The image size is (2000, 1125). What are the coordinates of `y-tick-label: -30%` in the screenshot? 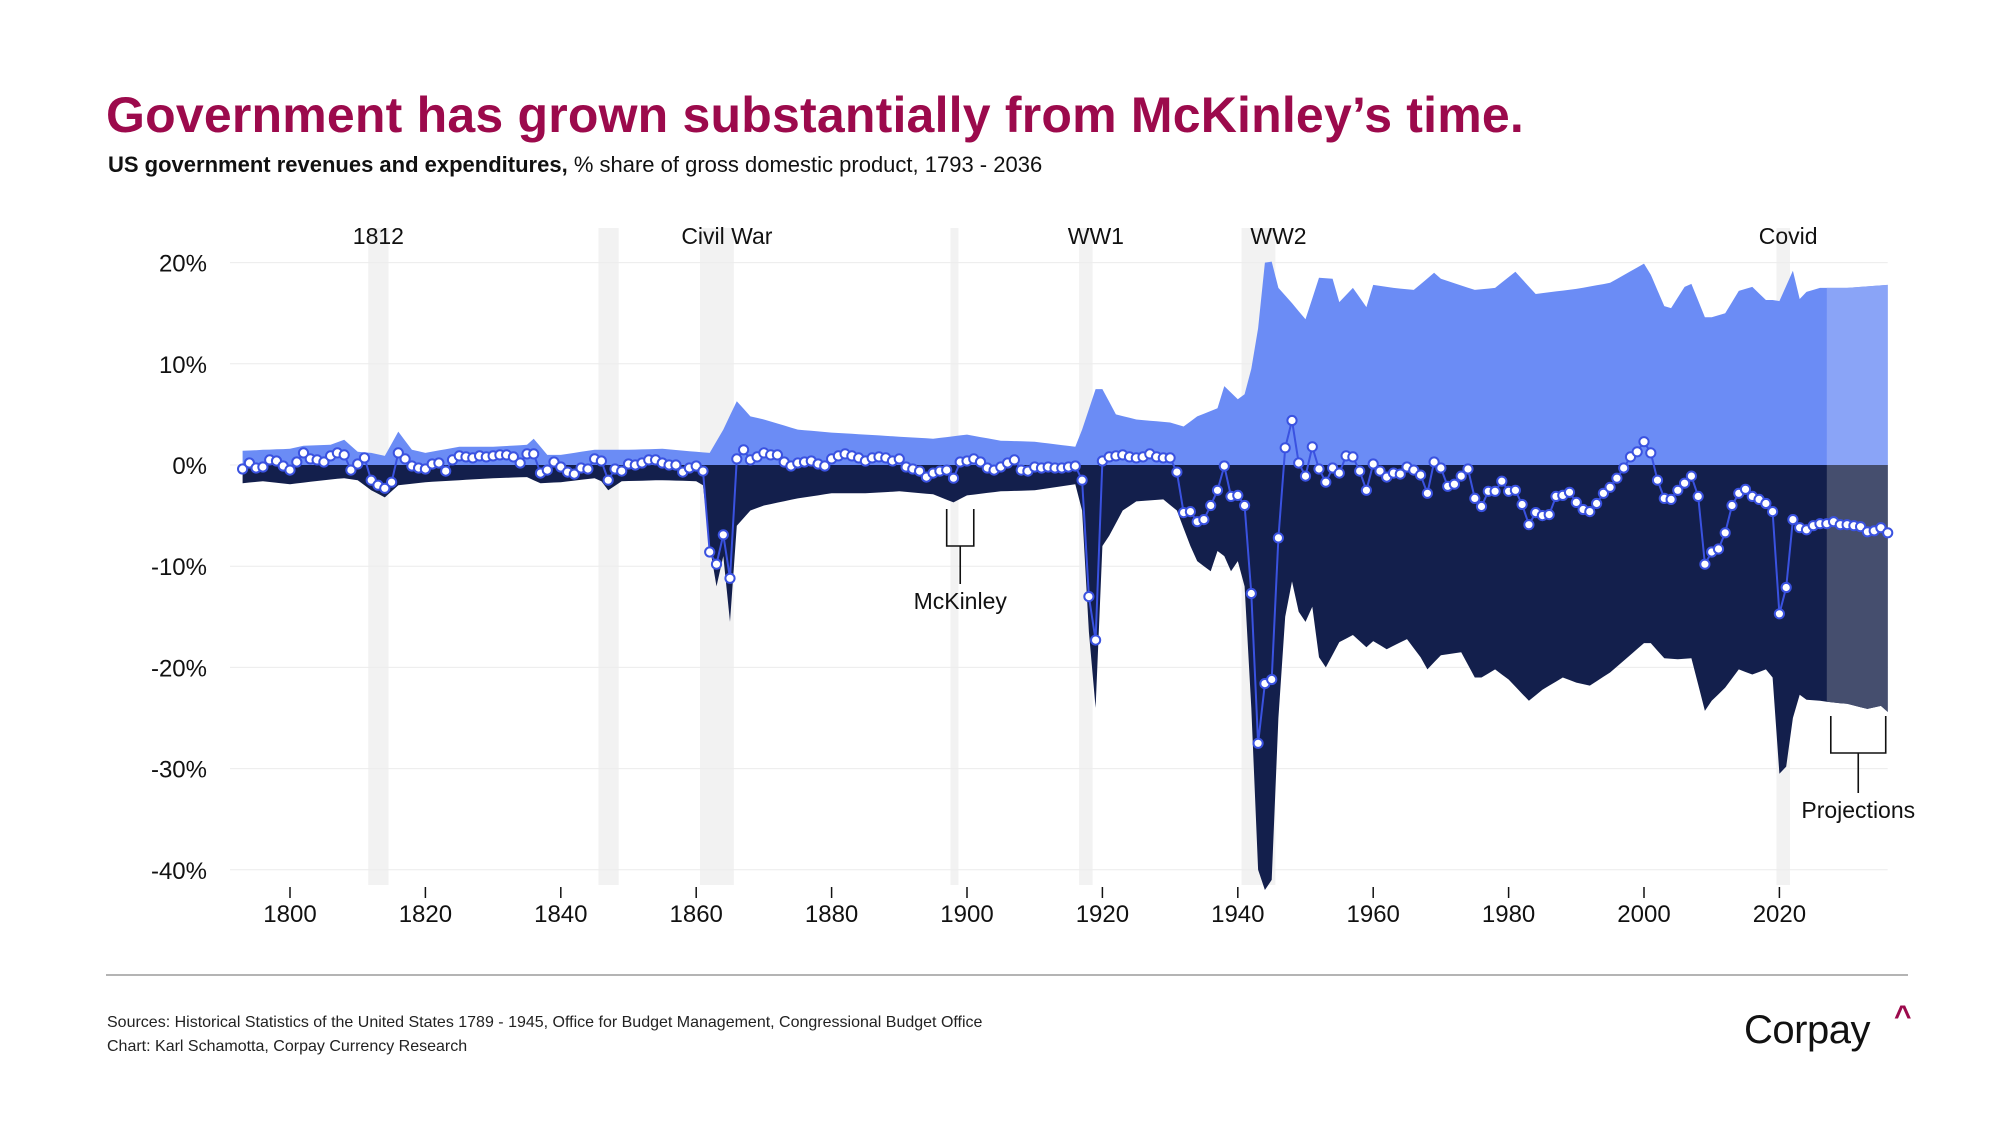 It's located at (179, 770).